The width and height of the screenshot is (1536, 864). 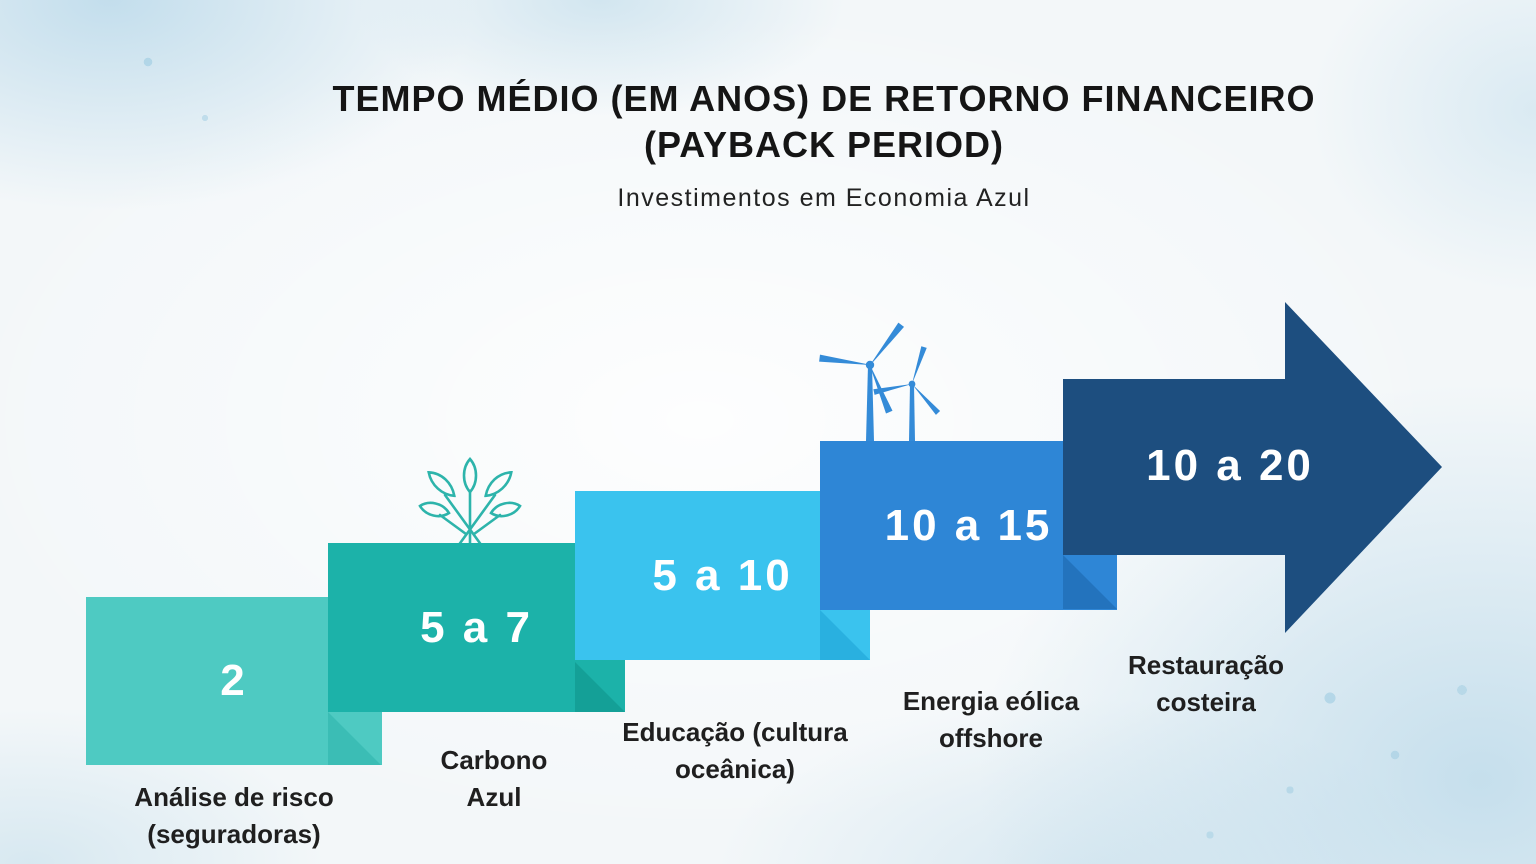 What do you see at coordinates (880, 381) in the screenshot?
I see `wind-turbines-icon` at bounding box center [880, 381].